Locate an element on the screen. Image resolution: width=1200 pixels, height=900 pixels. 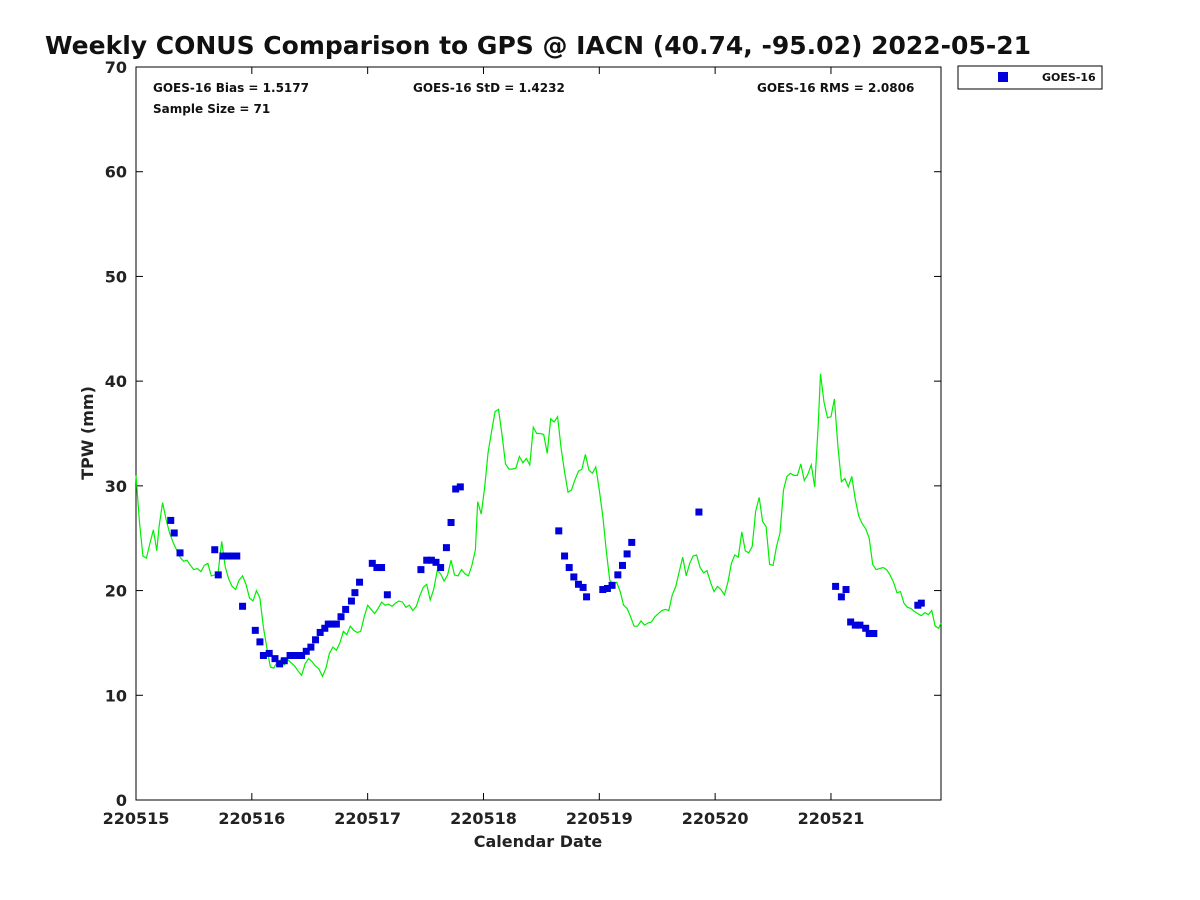
y-tick-label: 20 is located at coordinates (116, 591).